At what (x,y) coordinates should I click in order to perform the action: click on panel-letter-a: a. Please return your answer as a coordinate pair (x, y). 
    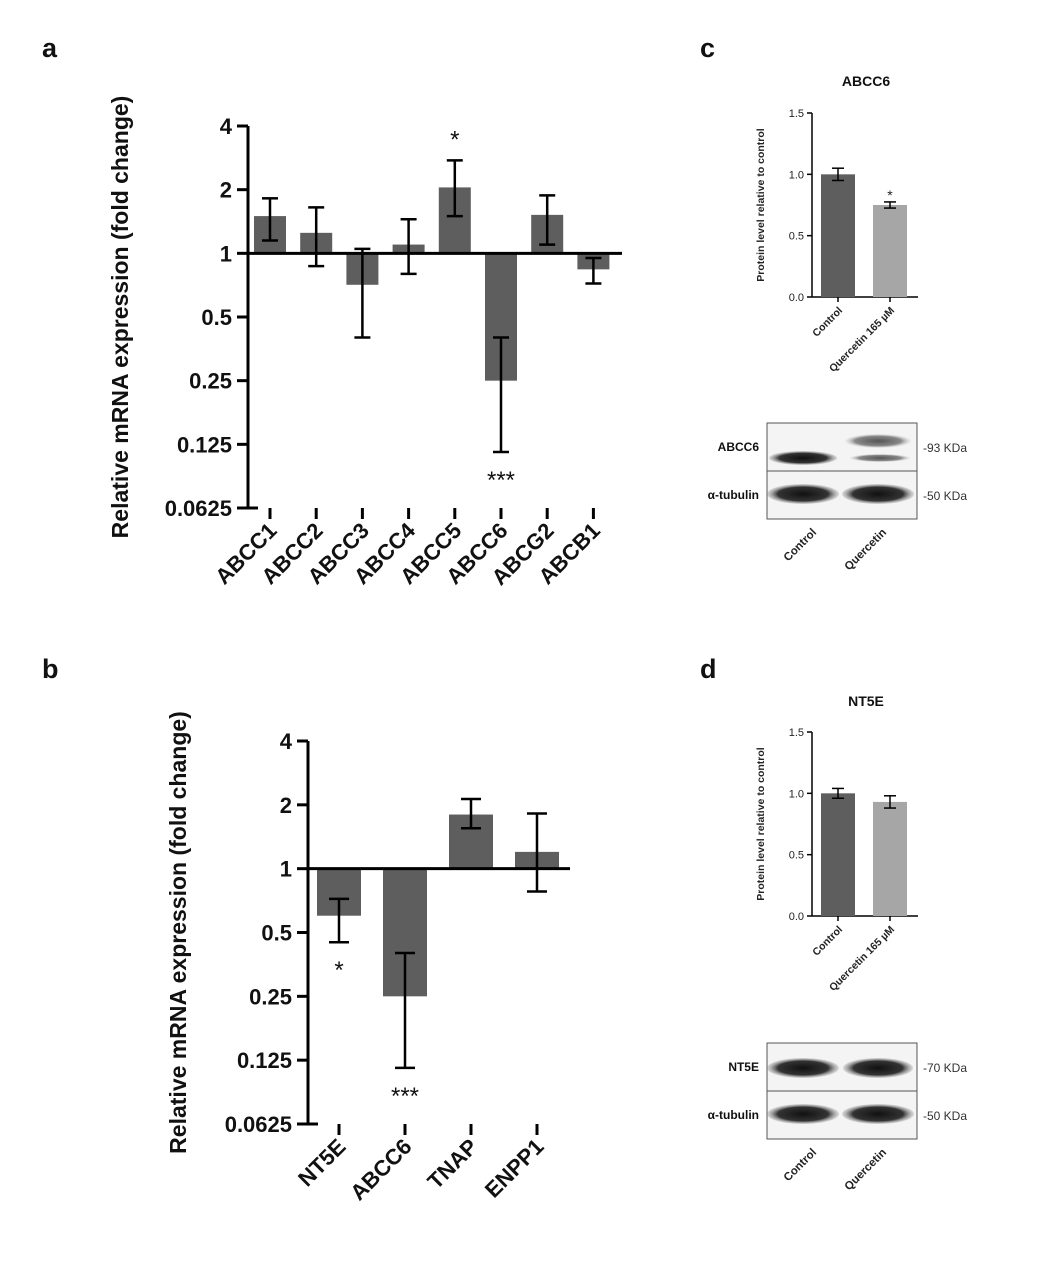
    Looking at the image, I should click on (50, 48).